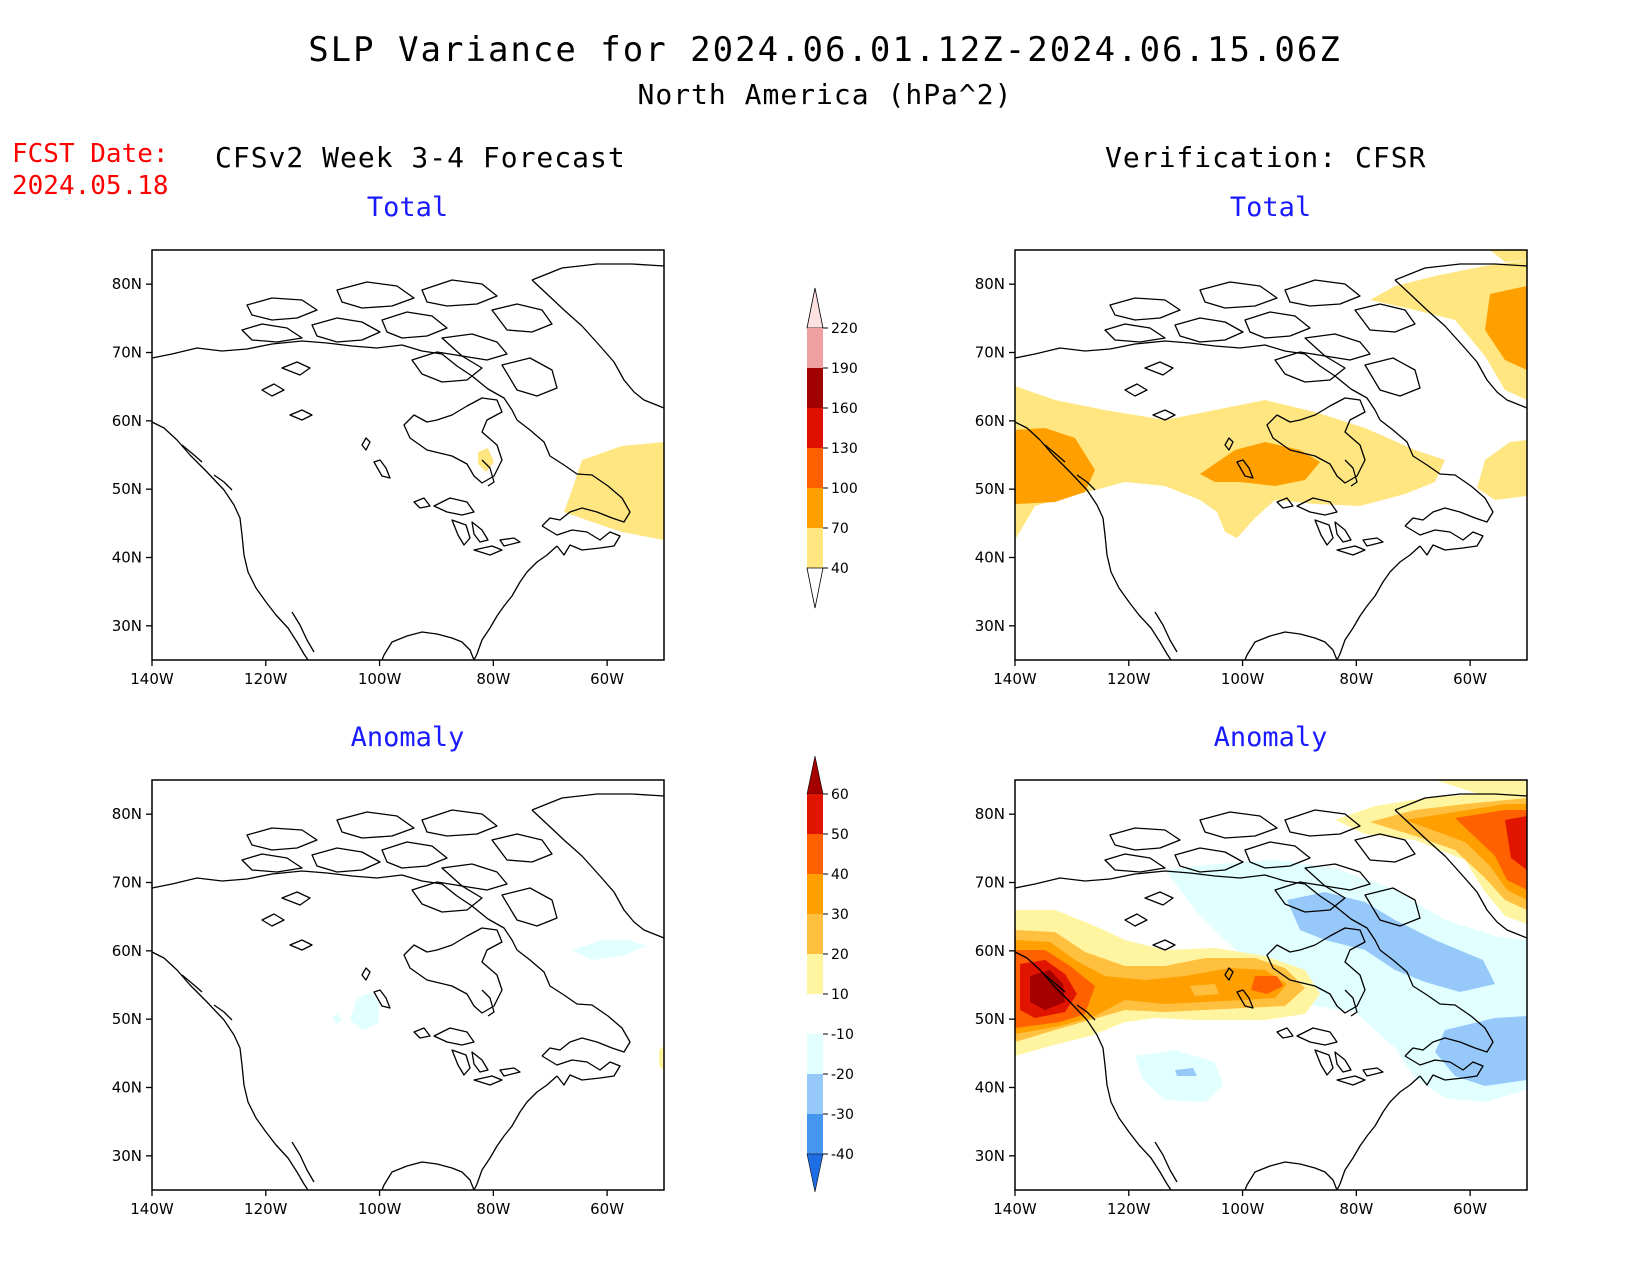 This screenshot has height=1275, width=1650. I want to click on colorbar-label: 160, so click(844, 409).